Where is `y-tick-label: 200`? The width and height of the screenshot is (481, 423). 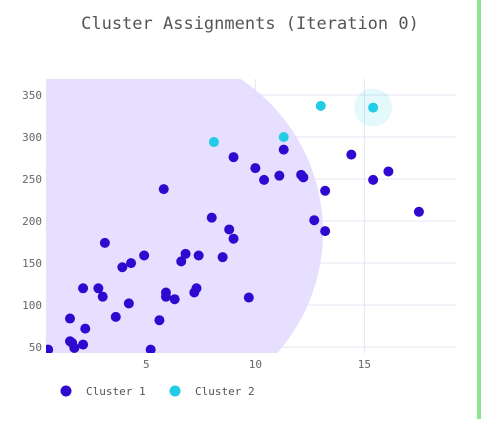 y-tick-label: 200 is located at coordinates (32, 221).